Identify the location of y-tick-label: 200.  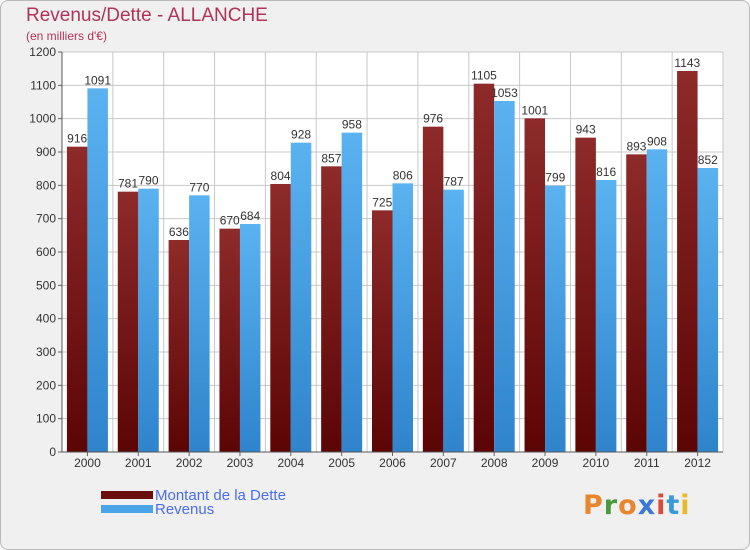
(46, 385).